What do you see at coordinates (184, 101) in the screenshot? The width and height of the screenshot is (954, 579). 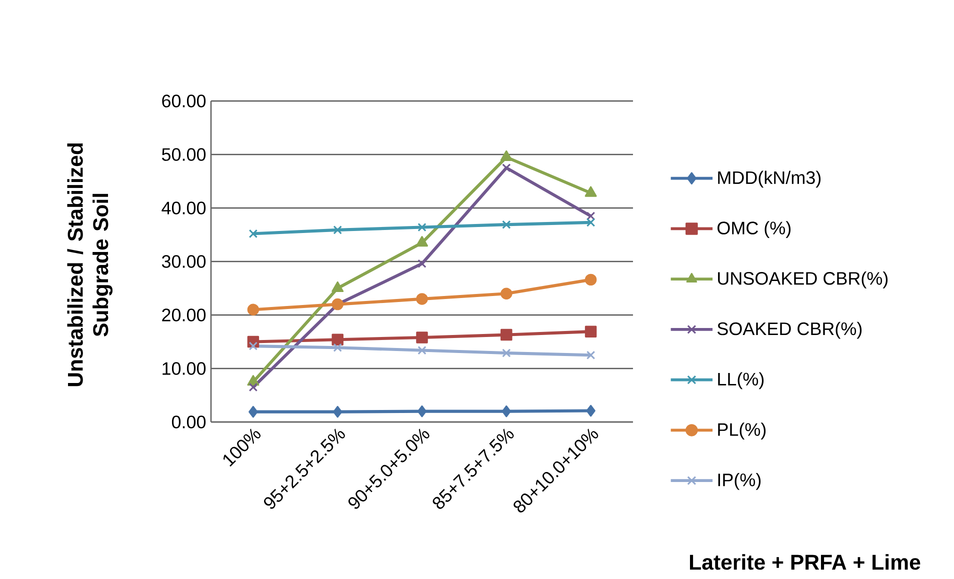 I see `y-tick-label: 60.00` at bounding box center [184, 101].